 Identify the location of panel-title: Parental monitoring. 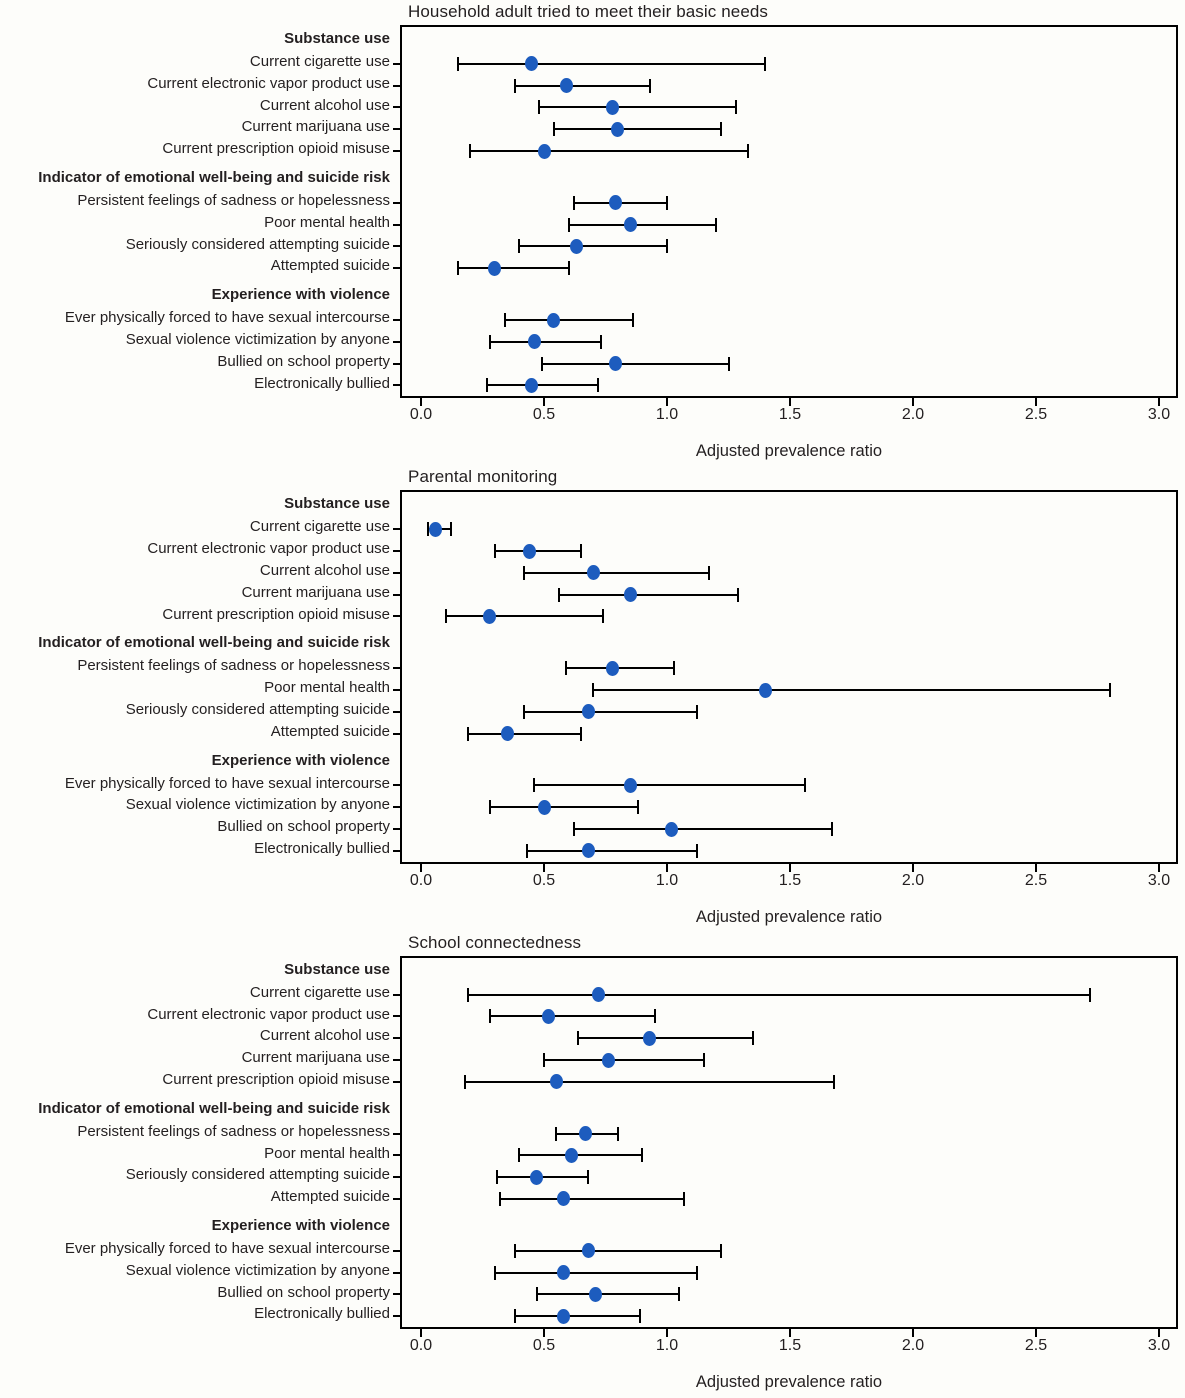
(483, 477).